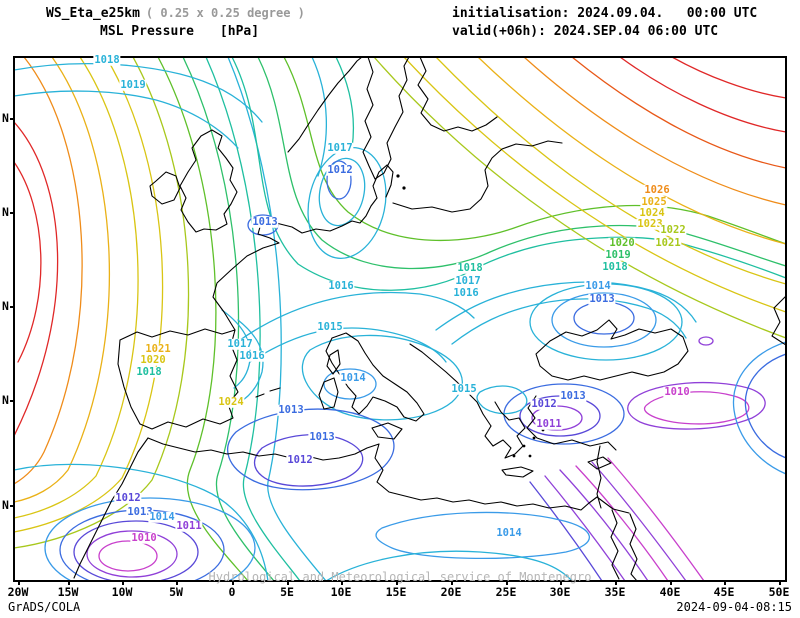 This screenshot has height=618, width=800. I want to click on creation-timestamp: 2024-09-04-08:15, so click(734, 607).